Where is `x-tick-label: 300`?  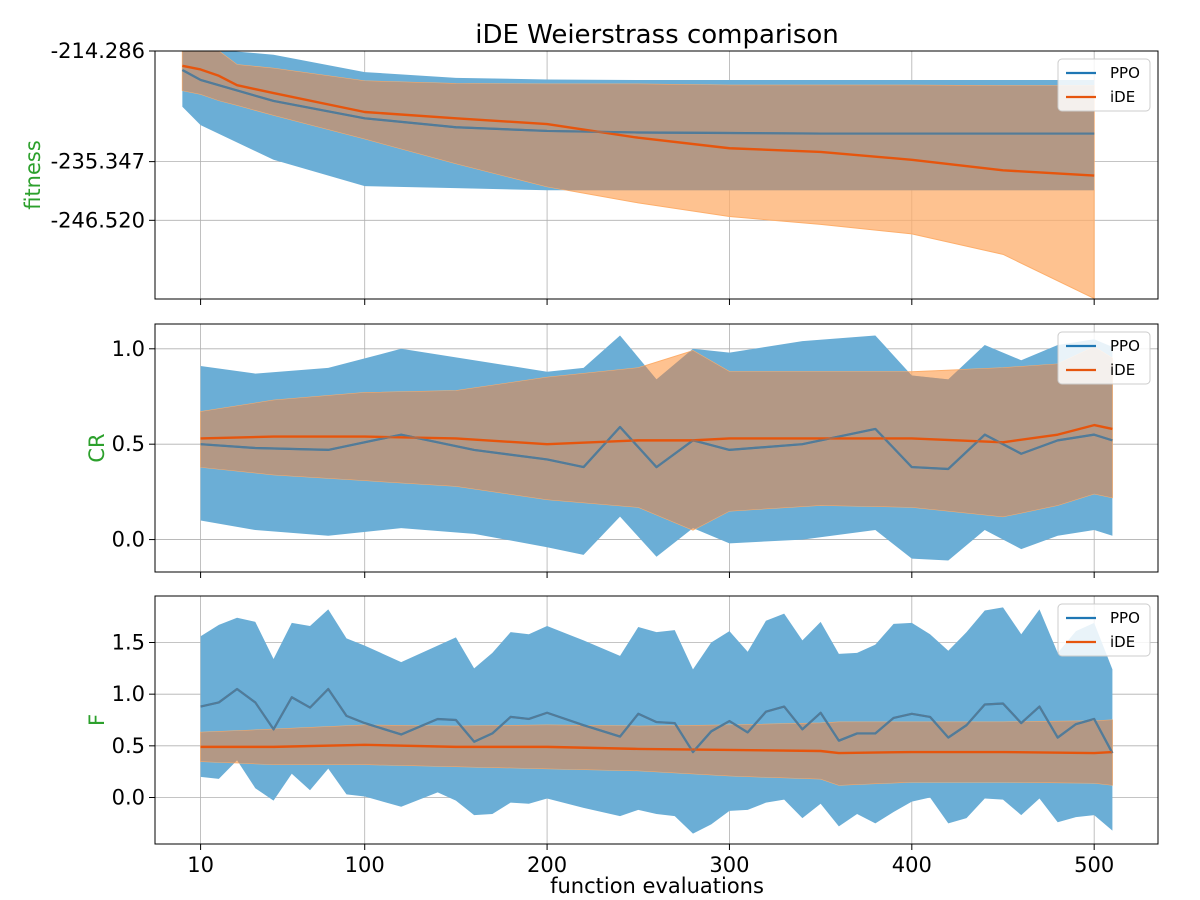 x-tick-label: 300 is located at coordinates (729, 865).